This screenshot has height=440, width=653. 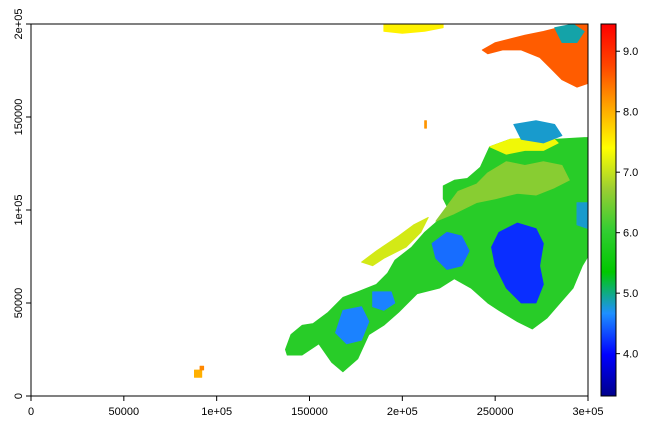 I want to click on y-tick-label: 2e+05, so click(x=19, y=24).